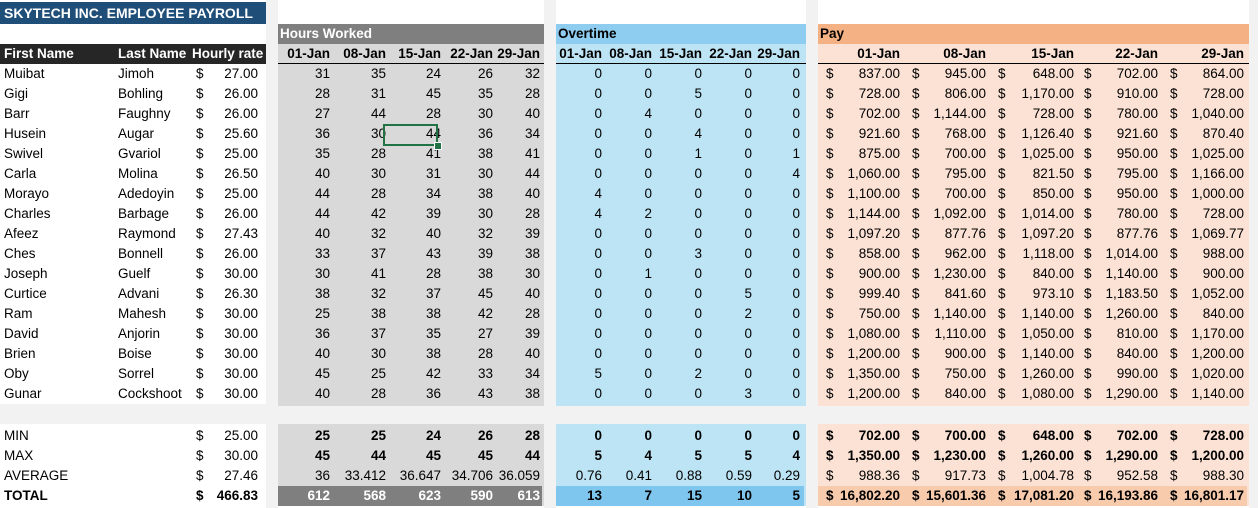 The height and width of the screenshot is (508, 1258). I want to click on pay-cell: 1,260.00, so click(1047, 373).